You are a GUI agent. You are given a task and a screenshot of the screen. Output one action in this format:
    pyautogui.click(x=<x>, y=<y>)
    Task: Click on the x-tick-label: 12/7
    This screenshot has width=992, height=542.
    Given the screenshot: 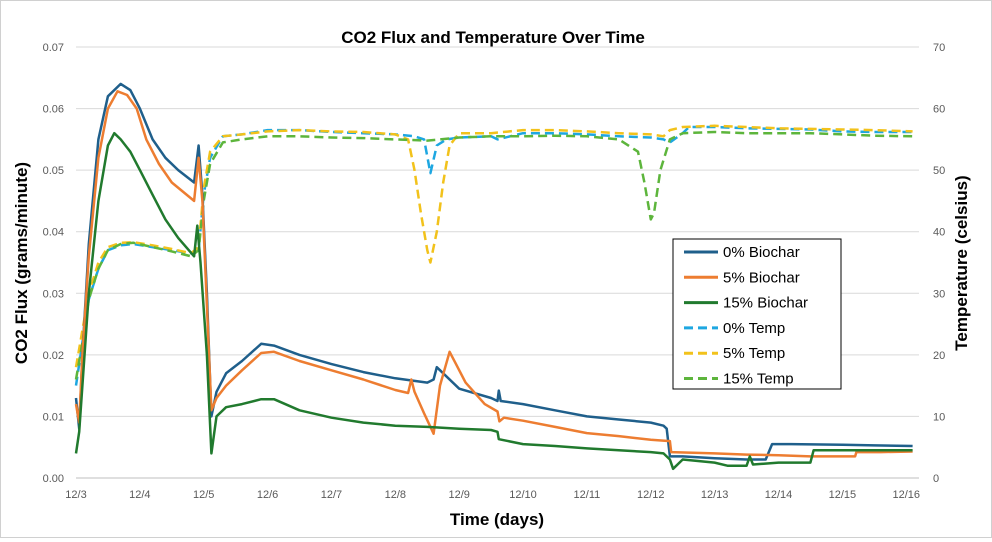 What is the action you would take?
    pyautogui.click(x=331, y=495)
    